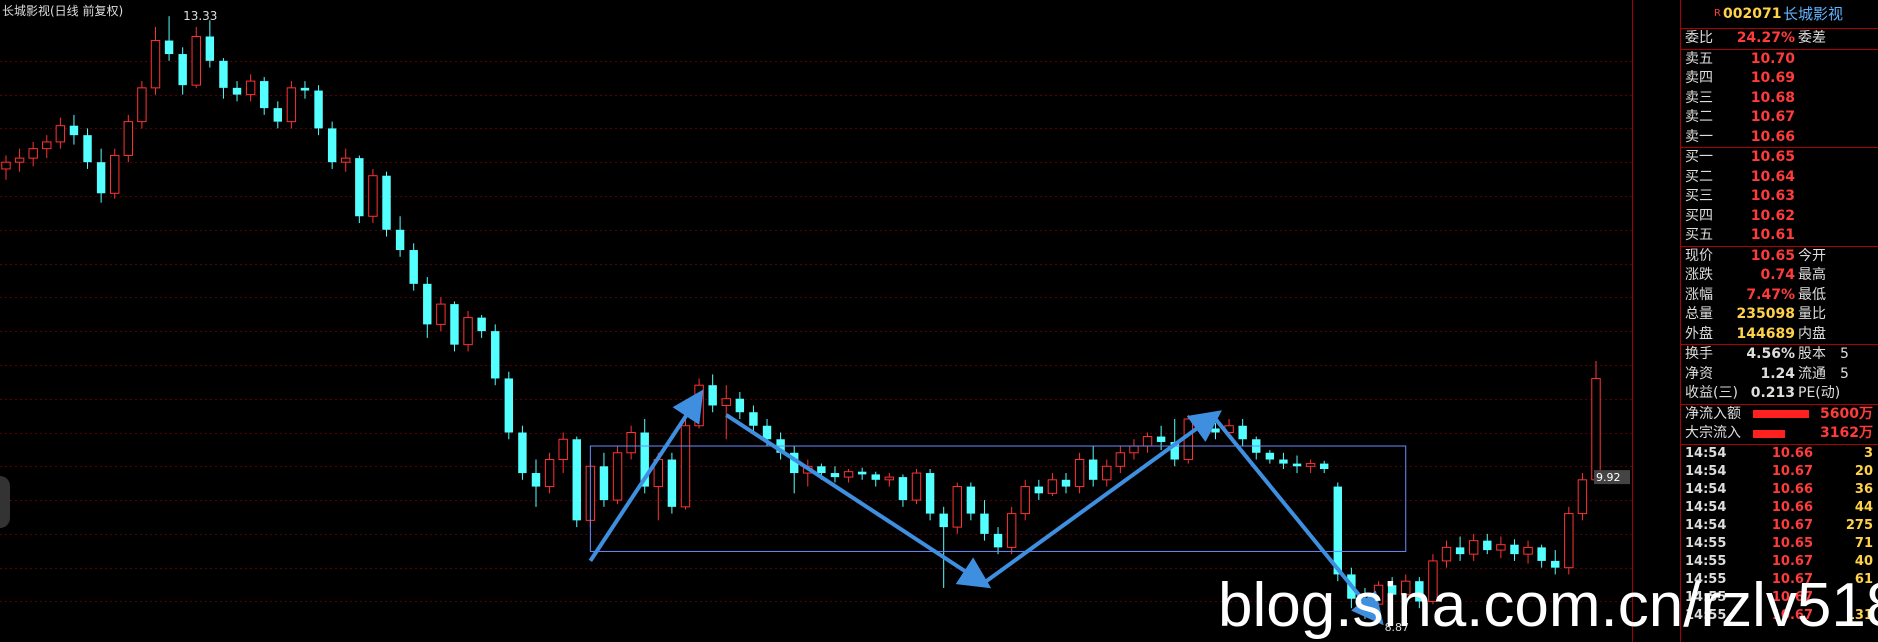 The width and height of the screenshot is (1878, 642). I want to click on expand-handle, so click(5, 502).